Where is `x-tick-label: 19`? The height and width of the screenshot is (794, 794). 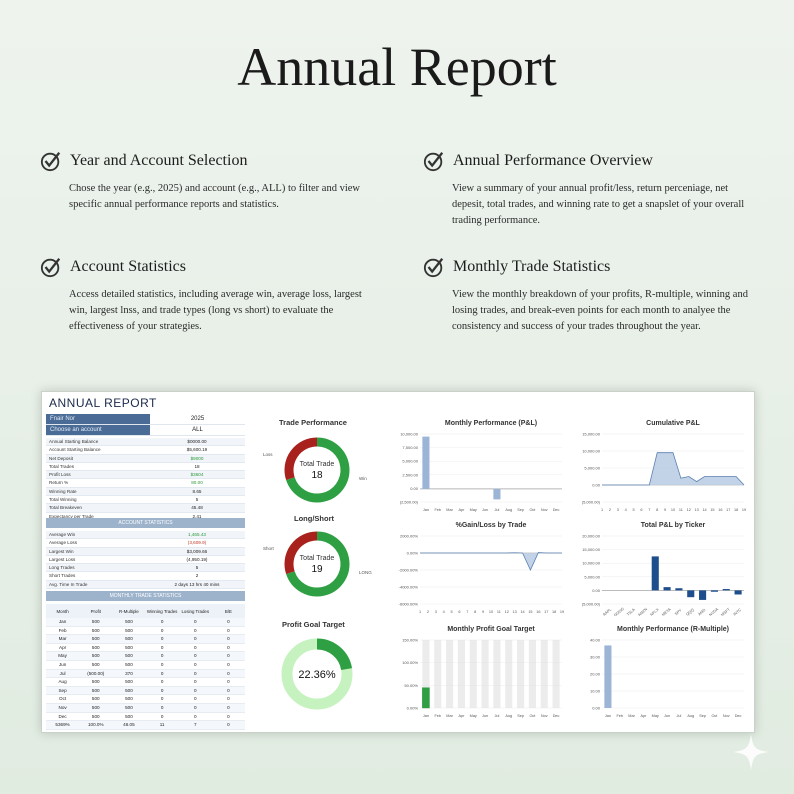
x-tick-label: 19 is located at coordinates (562, 612).